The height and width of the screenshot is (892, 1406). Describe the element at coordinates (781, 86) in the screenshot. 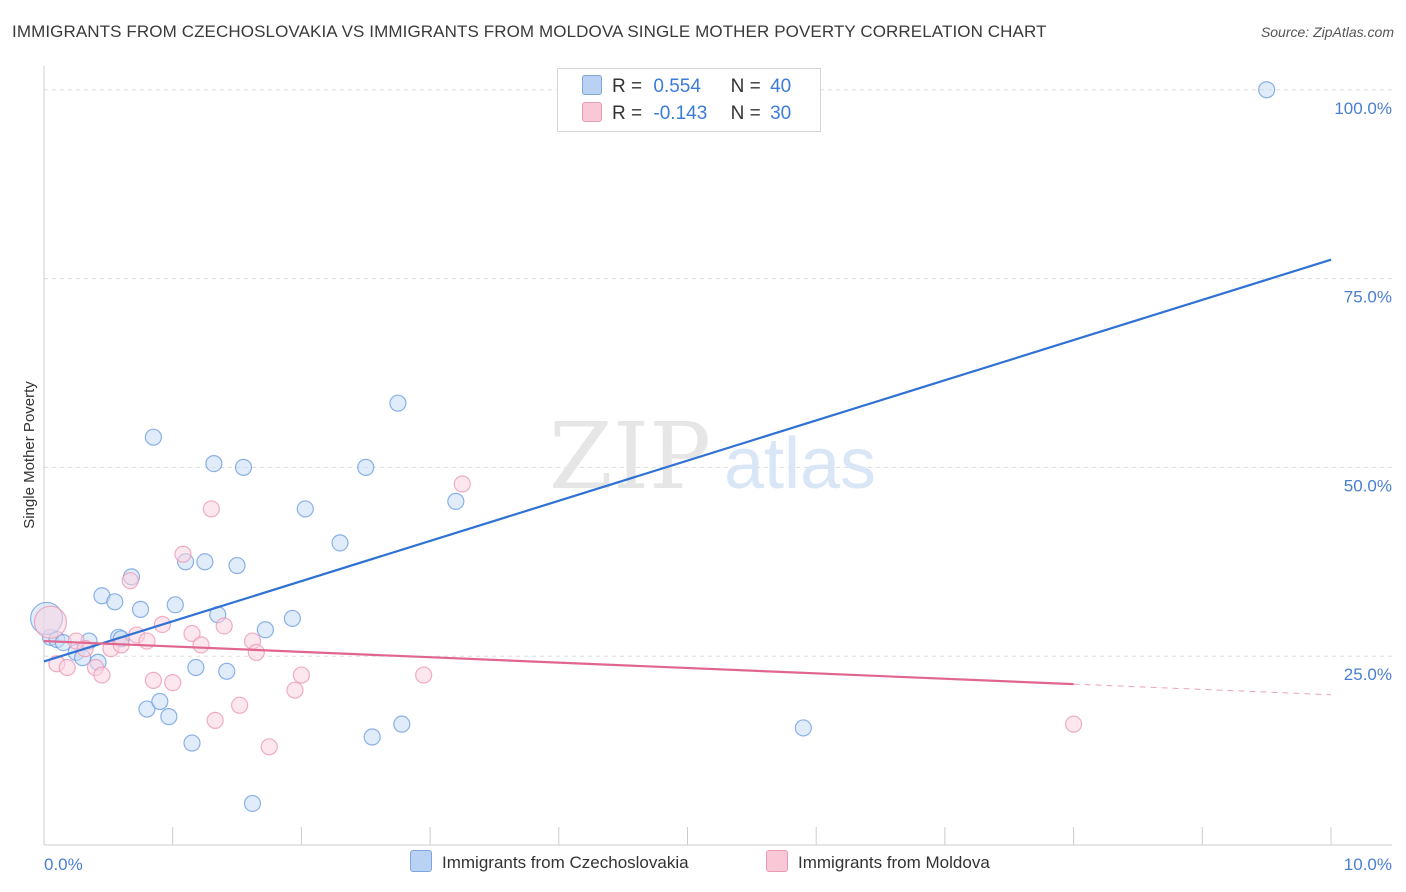

I see `legend-n-value: 40` at that location.